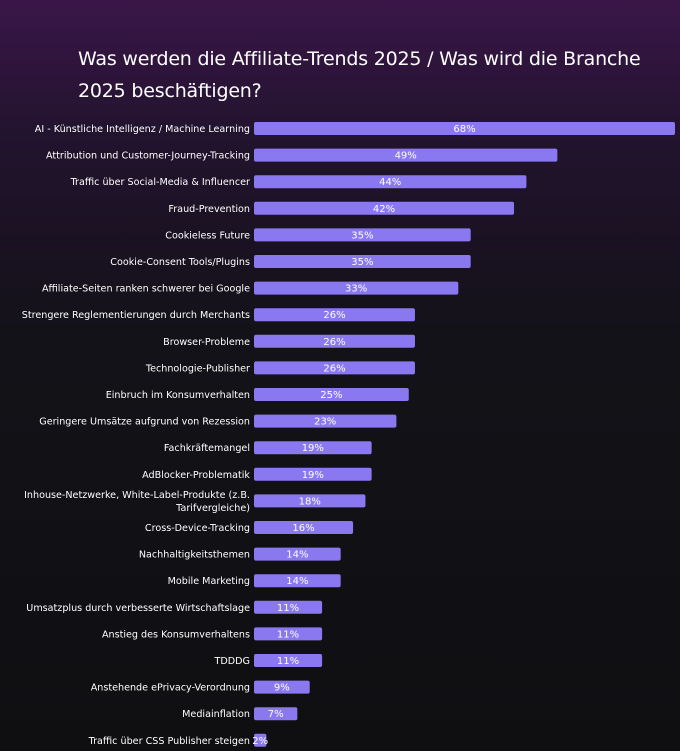  I want to click on category-label-line: Anstehende ePrivacy-Verordnung, so click(170, 688).